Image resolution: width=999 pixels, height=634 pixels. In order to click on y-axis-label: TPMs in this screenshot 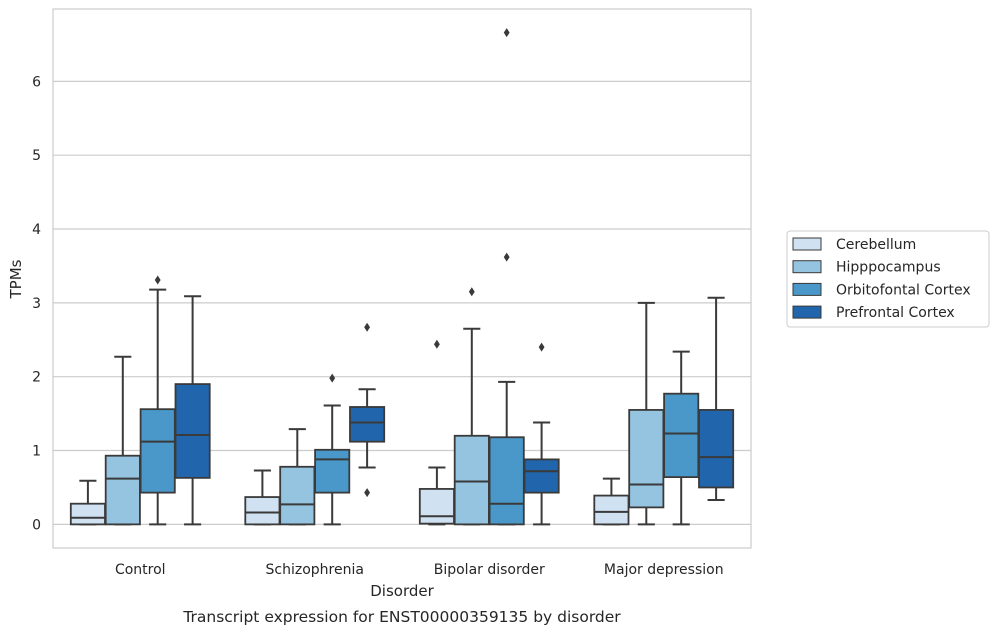, I will do `click(16, 279)`.